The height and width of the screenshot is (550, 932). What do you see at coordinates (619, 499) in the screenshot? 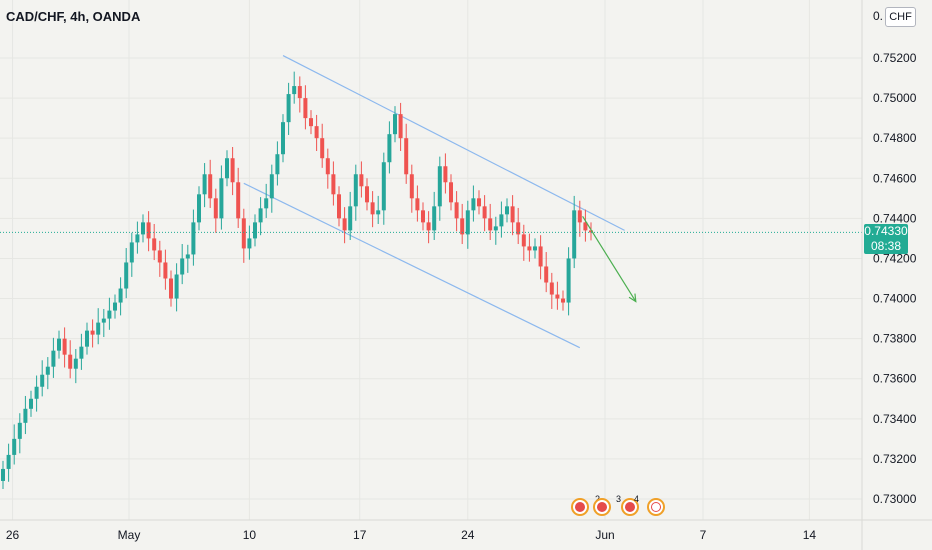
I see `event-count: 3` at bounding box center [619, 499].